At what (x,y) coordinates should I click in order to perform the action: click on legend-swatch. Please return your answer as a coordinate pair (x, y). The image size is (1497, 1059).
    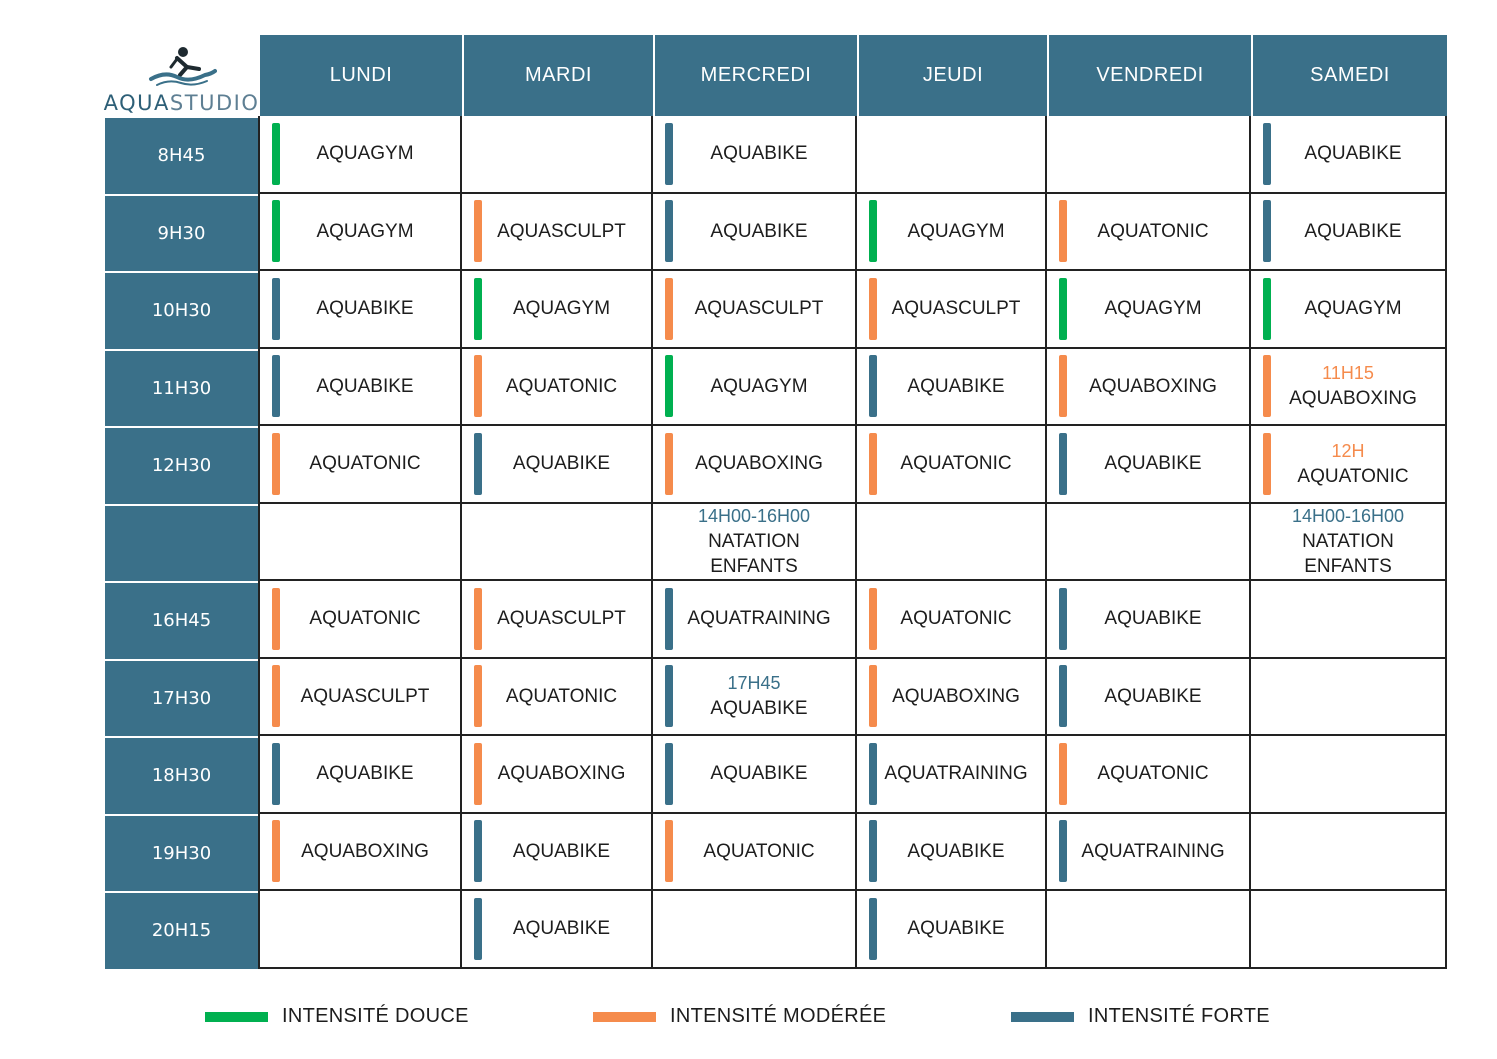
    Looking at the image, I should click on (236, 1016).